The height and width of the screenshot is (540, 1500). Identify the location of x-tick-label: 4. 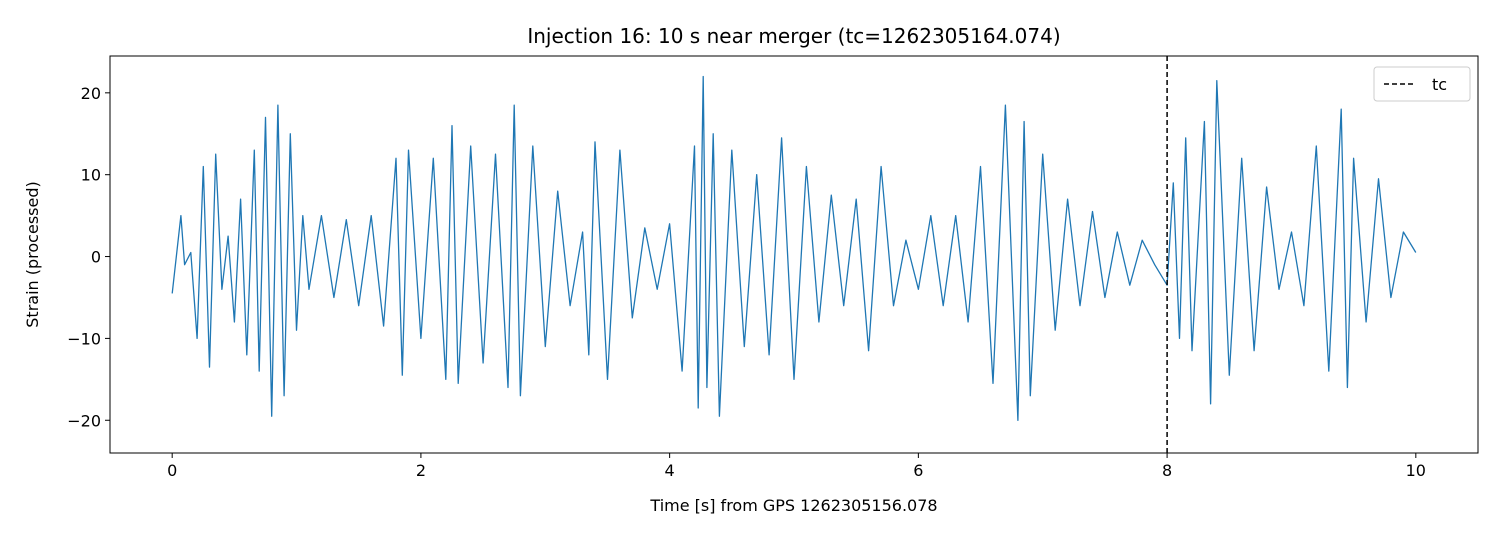
(670, 470).